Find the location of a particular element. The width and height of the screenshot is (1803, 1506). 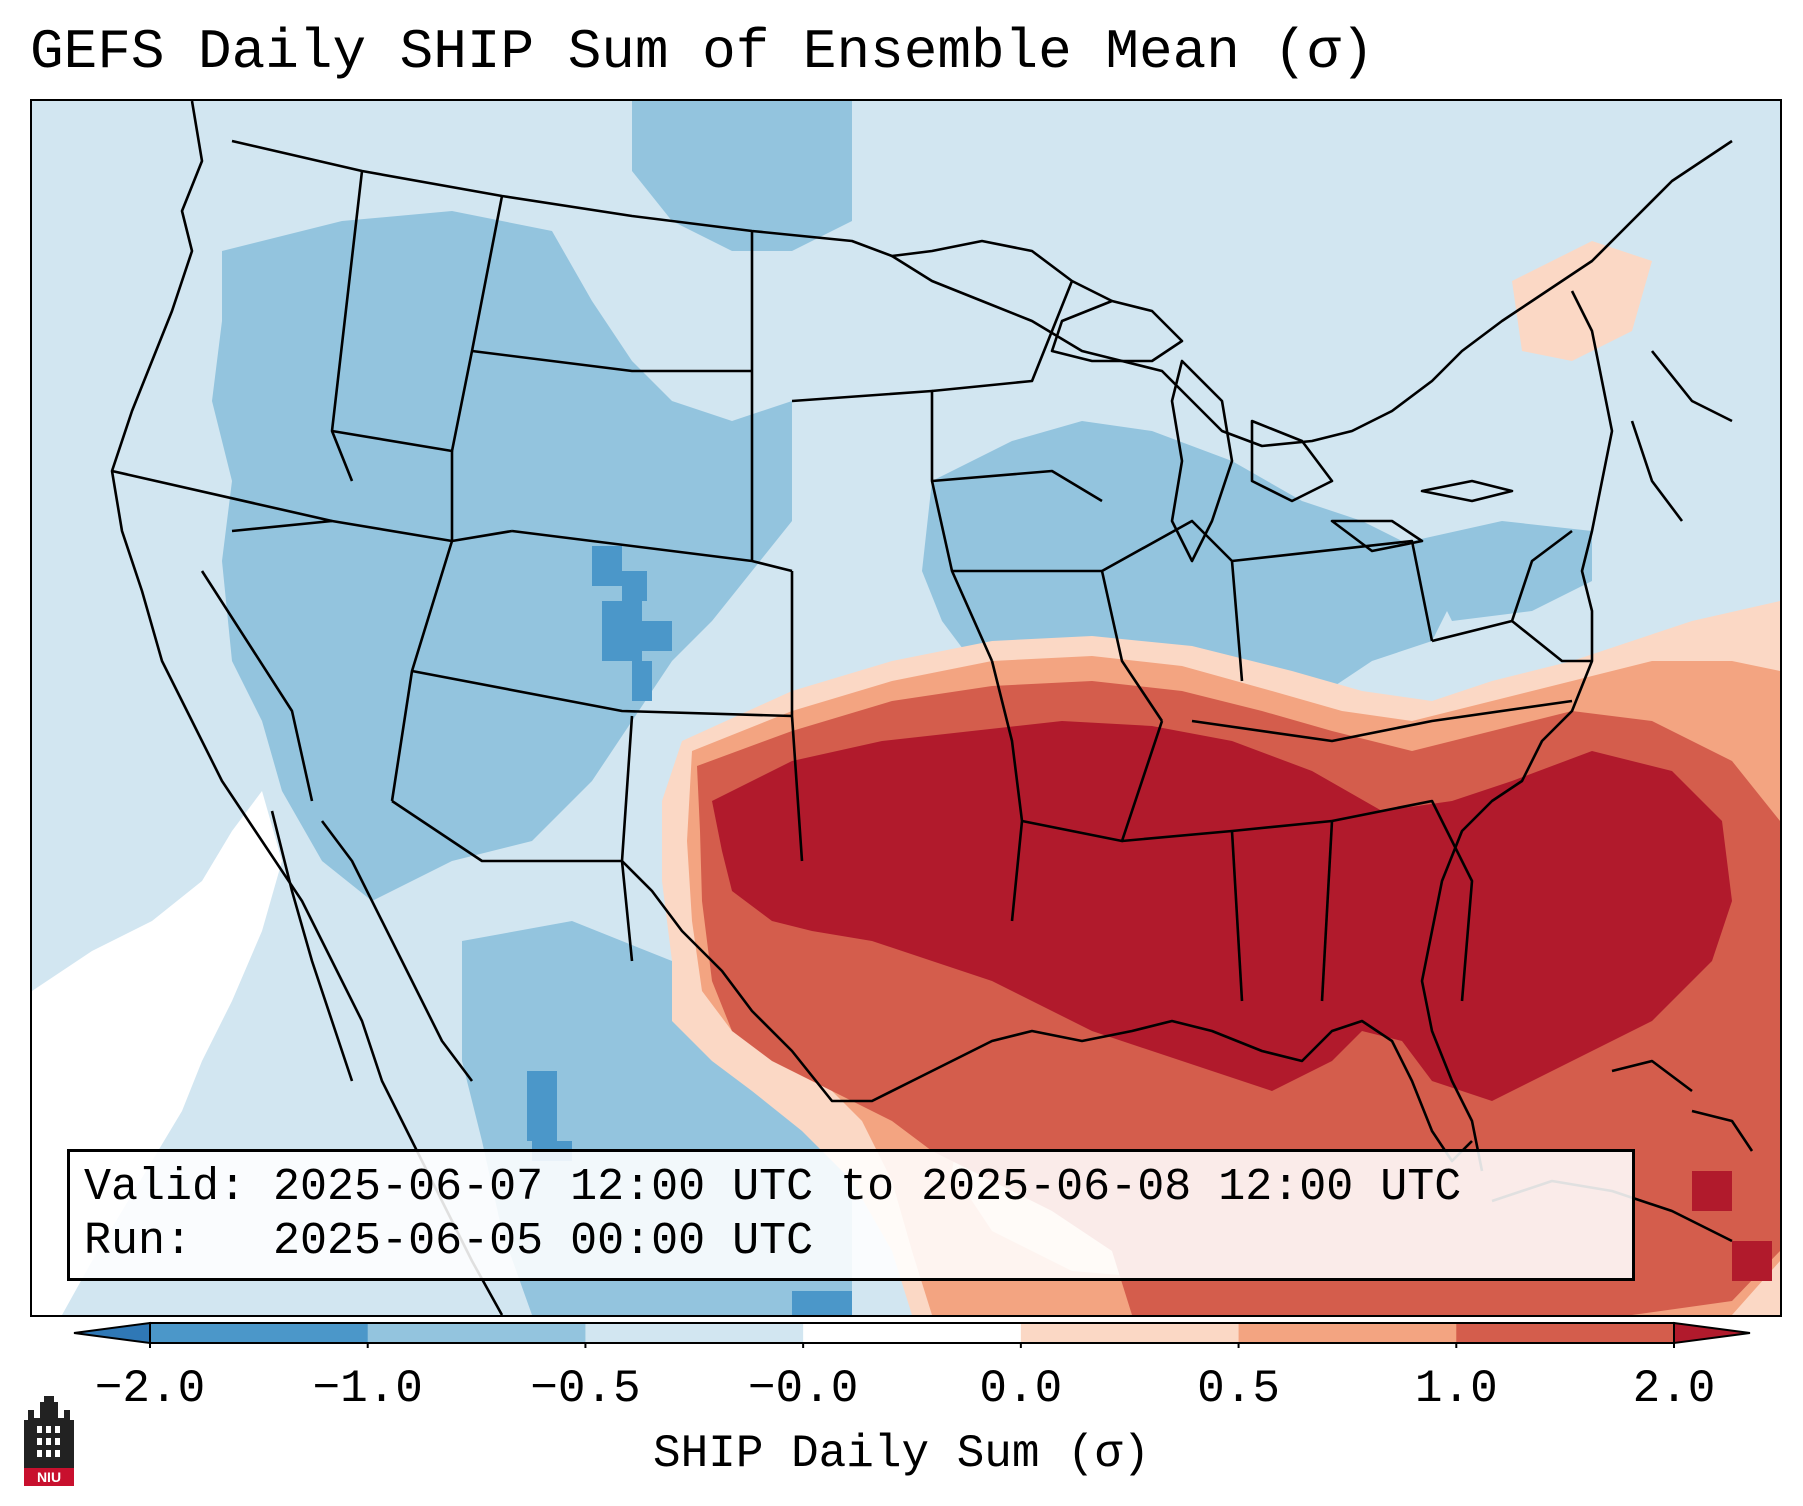

run-value: 2025-06-05 00:00 UTC is located at coordinates (543, 1241).